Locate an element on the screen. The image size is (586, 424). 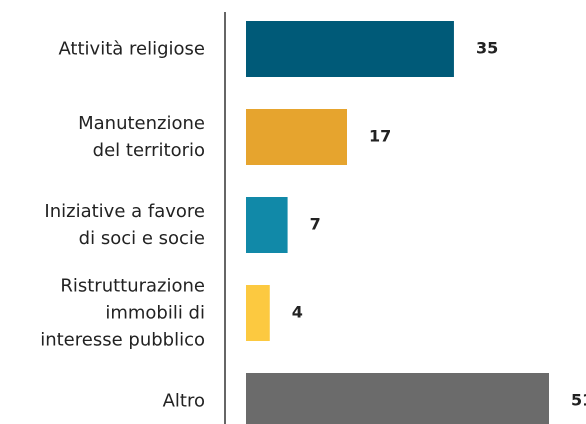
value-label: 4 is located at coordinates (297, 312).